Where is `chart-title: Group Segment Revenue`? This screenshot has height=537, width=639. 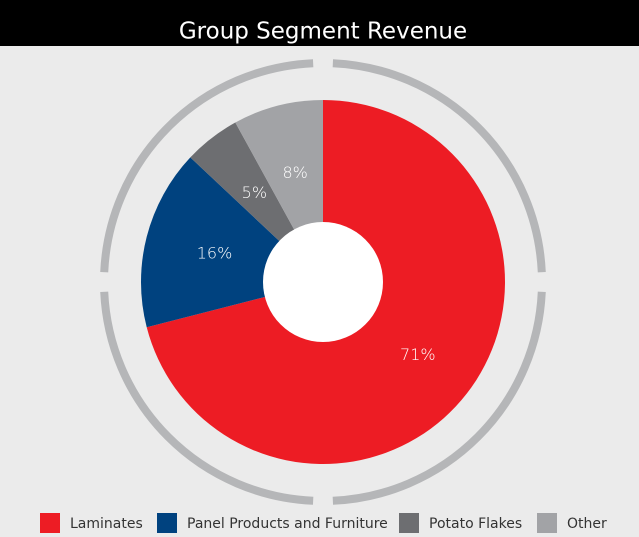 chart-title: Group Segment Revenue is located at coordinates (323, 32).